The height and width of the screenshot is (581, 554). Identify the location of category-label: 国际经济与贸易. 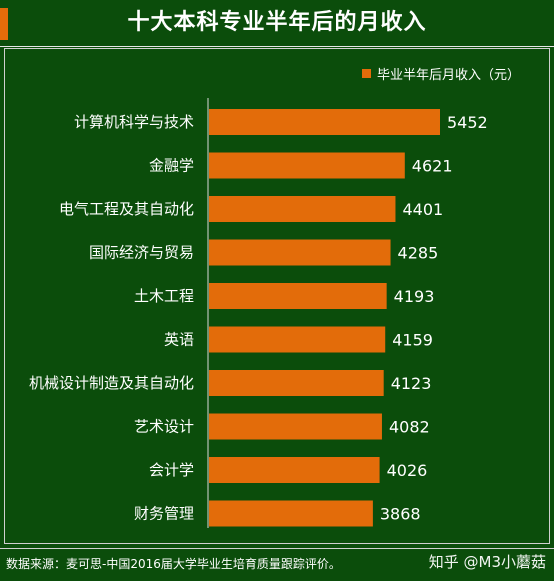
(141, 253).